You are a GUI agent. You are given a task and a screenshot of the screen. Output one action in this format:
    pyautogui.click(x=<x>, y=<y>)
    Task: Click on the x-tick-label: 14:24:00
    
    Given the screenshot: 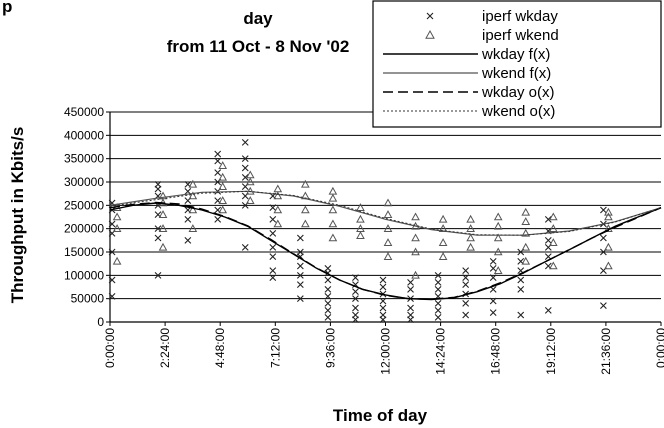 What is the action you would take?
    pyautogui.click(x=441, y=351)
    